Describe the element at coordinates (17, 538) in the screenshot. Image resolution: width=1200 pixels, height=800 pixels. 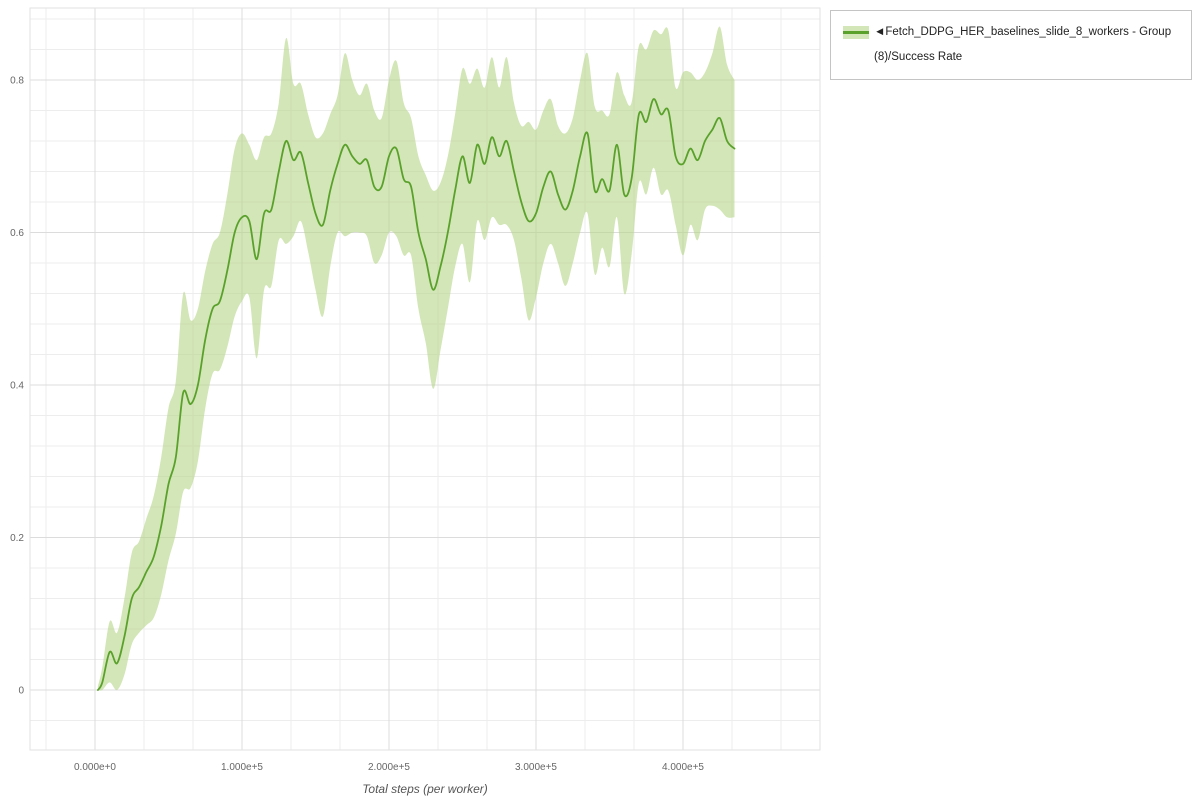
I see `y-tick-label: 0.2` at that location.